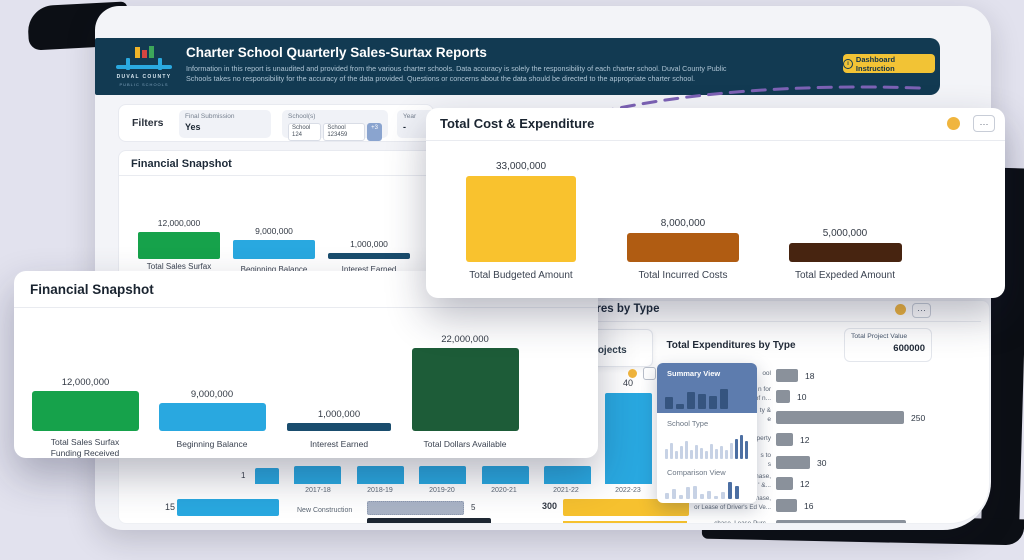 The width and height of the screenshot is (1024, 560). Describe the element at coordinates (566, 490) in the screenshot. I see `year-label: 2021-22` at that location.